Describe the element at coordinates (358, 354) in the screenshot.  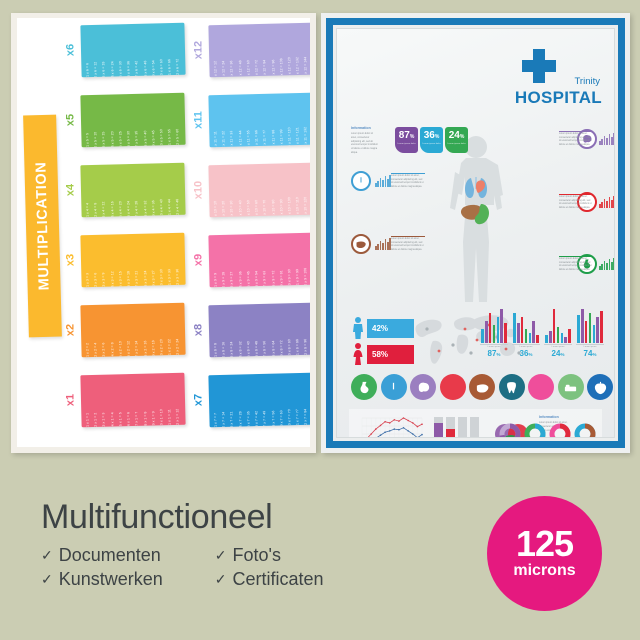
I see `female-icon` at that location.